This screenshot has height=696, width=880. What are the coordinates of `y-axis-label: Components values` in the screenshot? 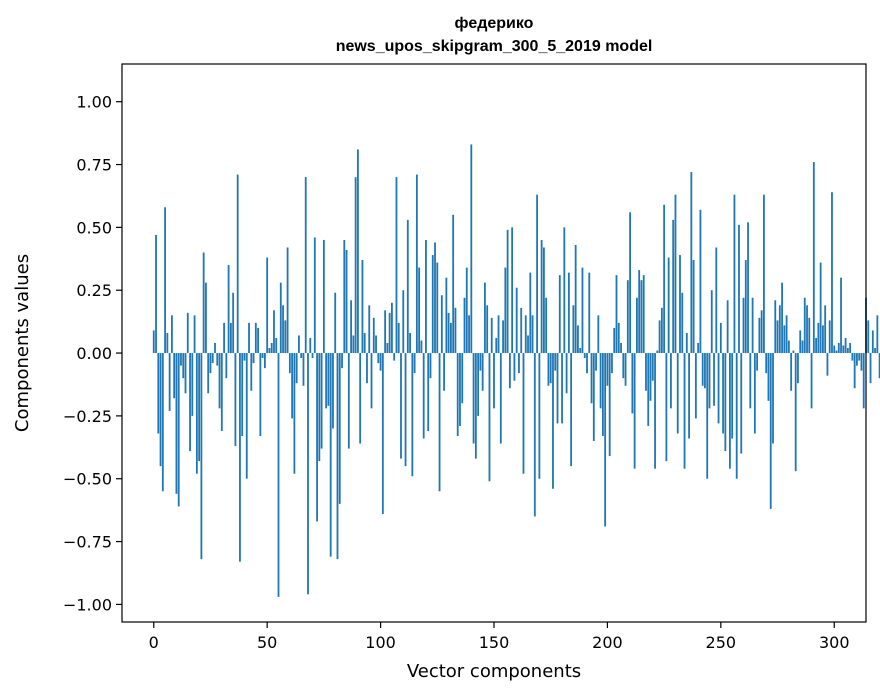 It's located at (22, 343).